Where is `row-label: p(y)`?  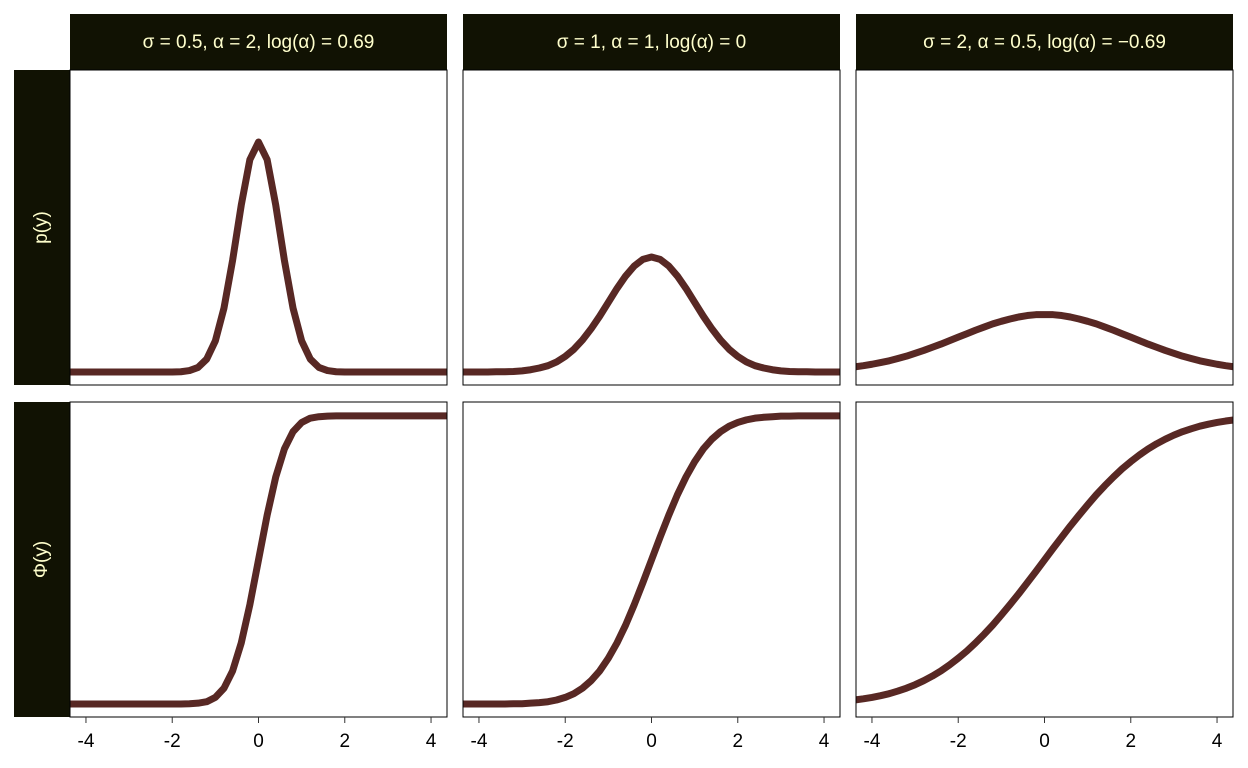 row-label: p(y) is located at coordinates (41, 227).